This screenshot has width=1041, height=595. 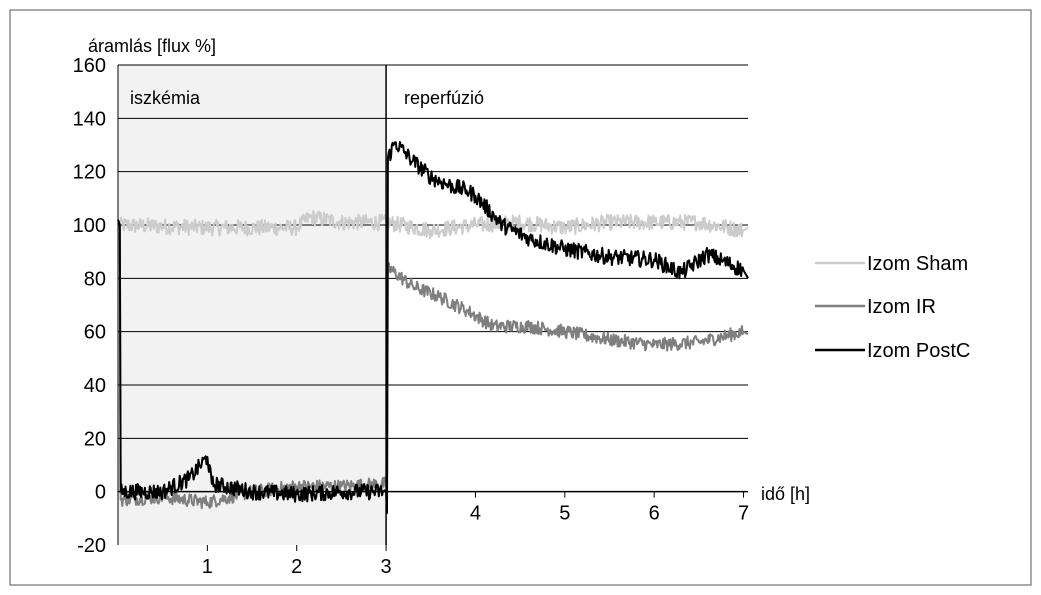 What do you see at coordinates (654, 514) in the screenshot?
I see `x-tick-label-6: 6` at bounding box center [654, 514].